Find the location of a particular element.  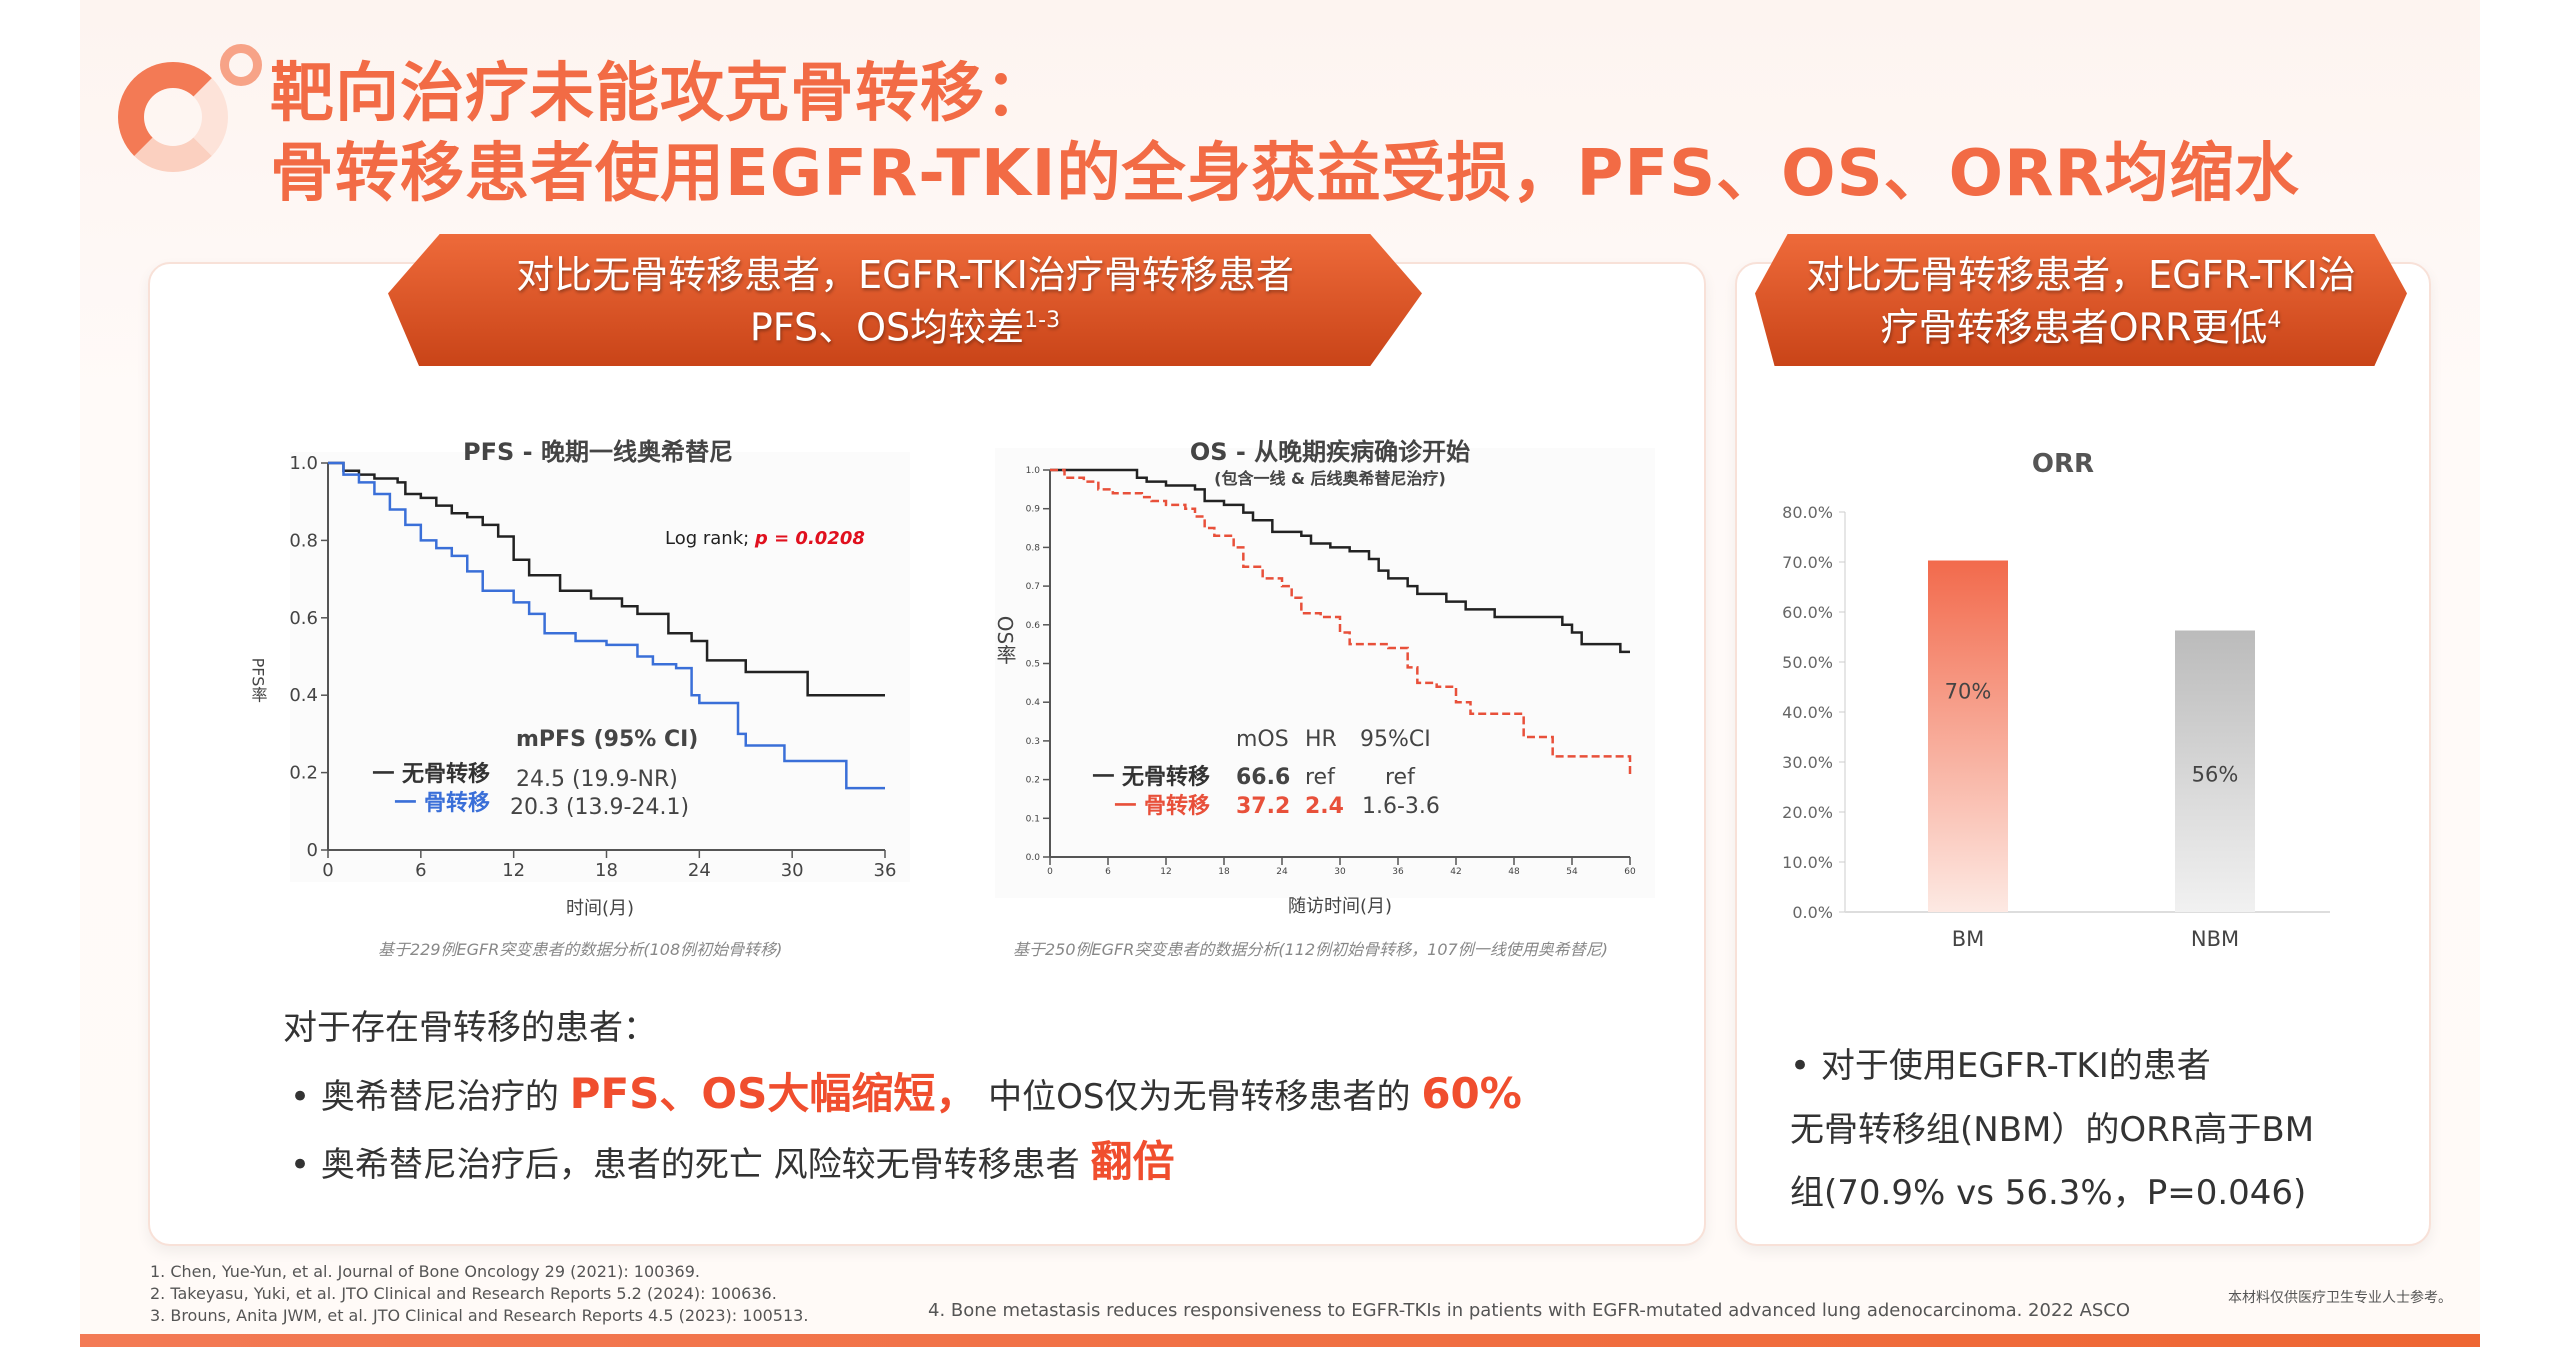

pfs-x-tick-label: 18 is located at coordinates (606, 870).